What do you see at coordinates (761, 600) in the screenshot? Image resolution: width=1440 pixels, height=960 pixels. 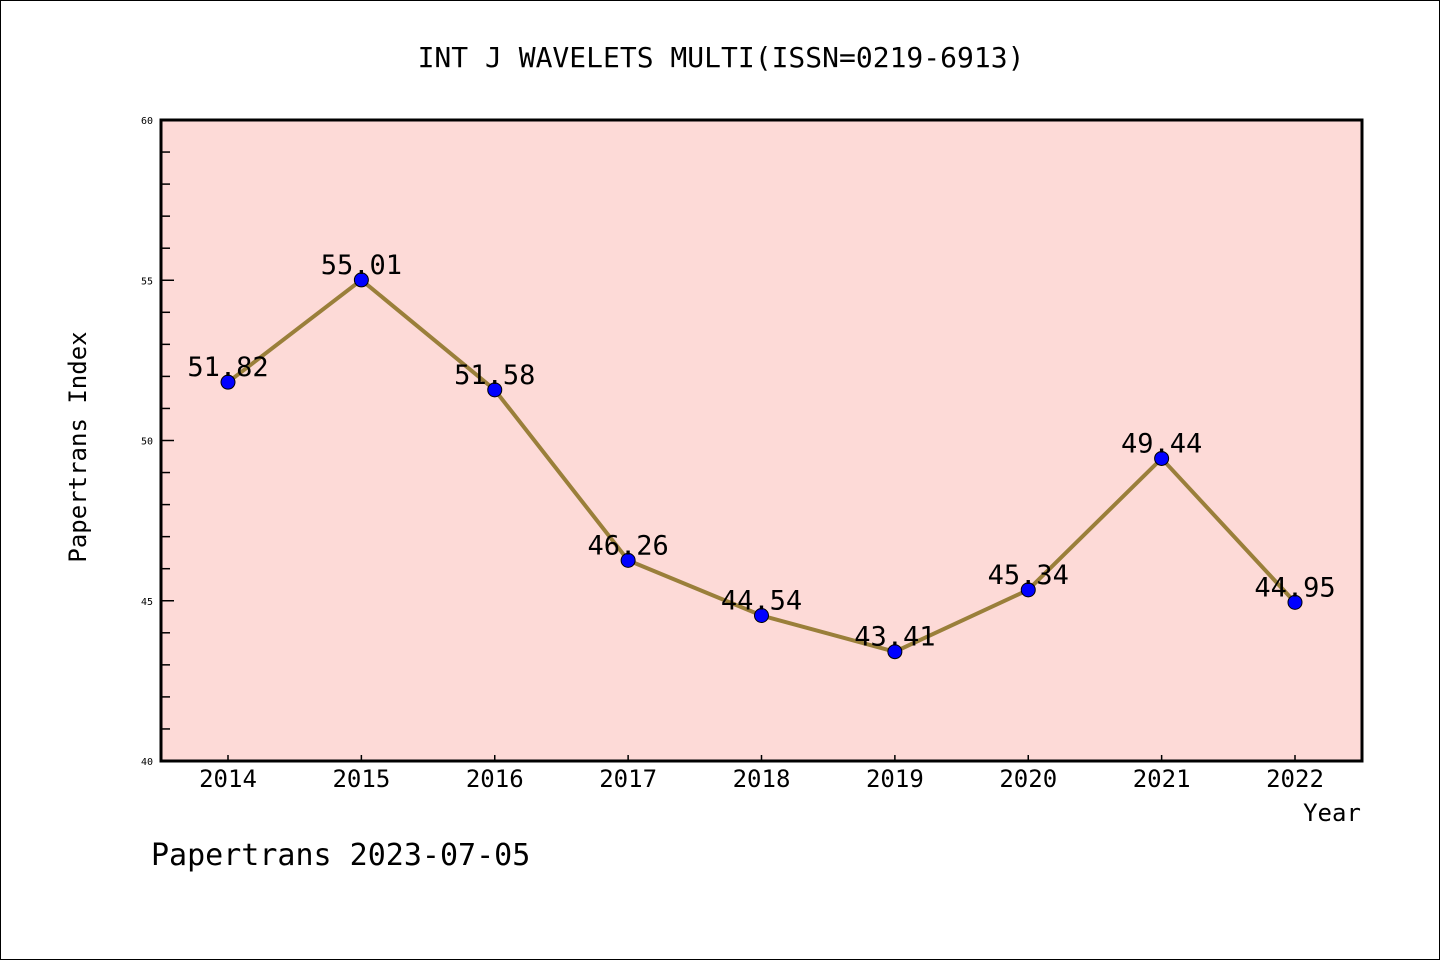 I see `data-label: 44.54` at bounding box center [761, 600].